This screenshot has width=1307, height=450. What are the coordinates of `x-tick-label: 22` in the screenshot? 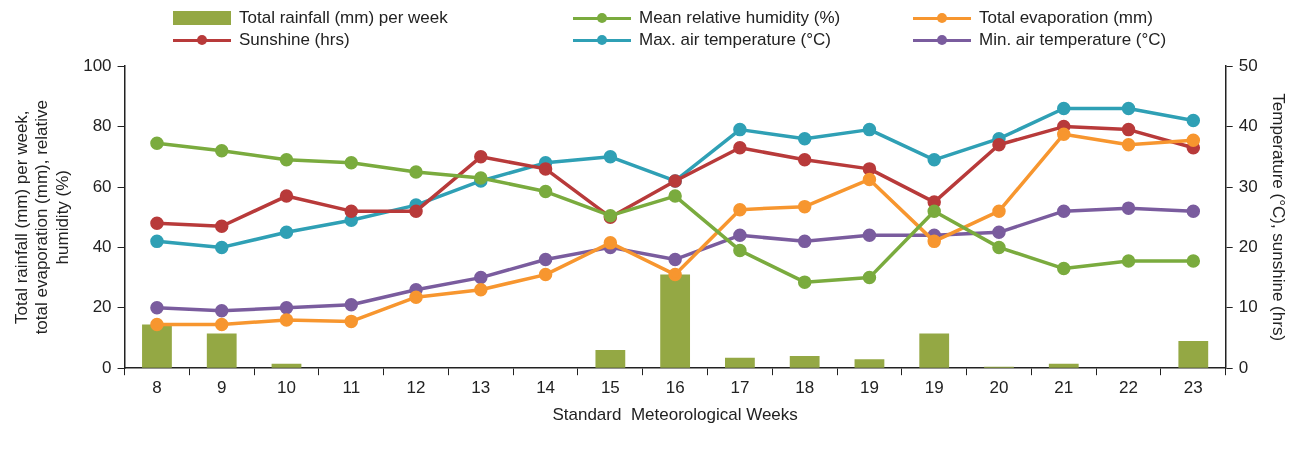 It's located at (1128, 388).